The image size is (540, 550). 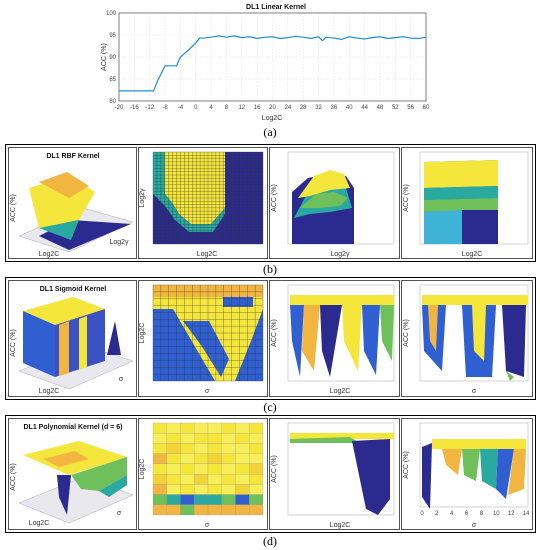 I want to click on heatmap-cells, so click(x=208, y=469).